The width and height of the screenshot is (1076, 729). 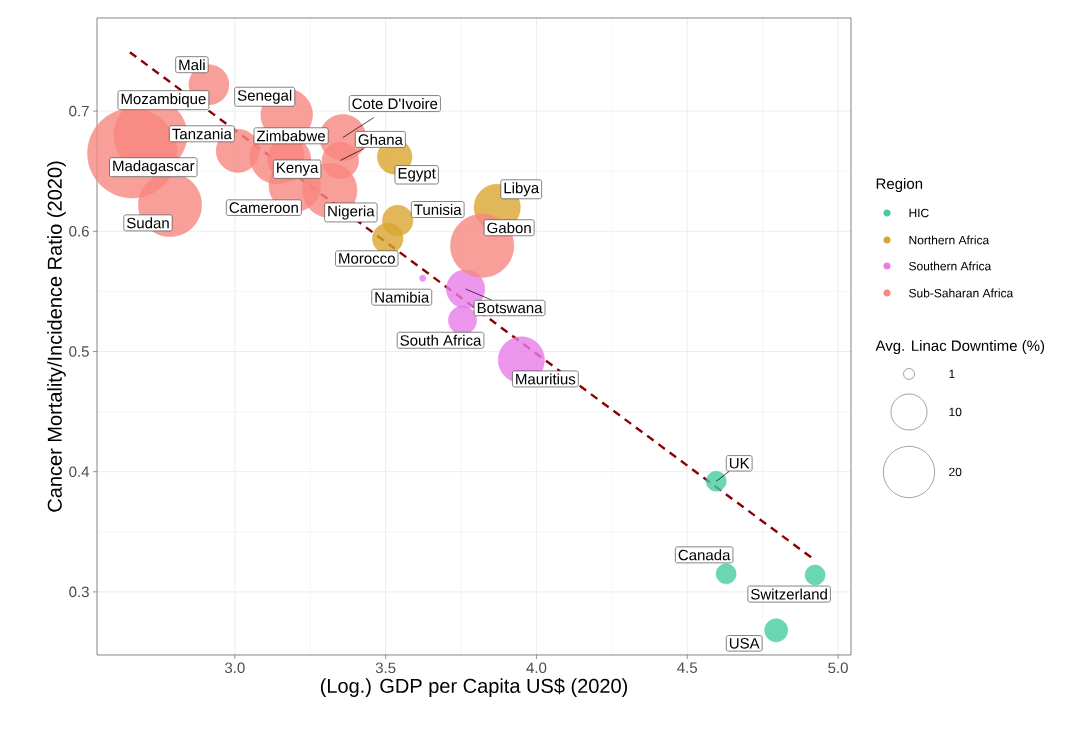 What do you see at coordinates (290, 136) in the screenshot?
I see `annotation: Zimbabwe` at bounding box center [290, 136].